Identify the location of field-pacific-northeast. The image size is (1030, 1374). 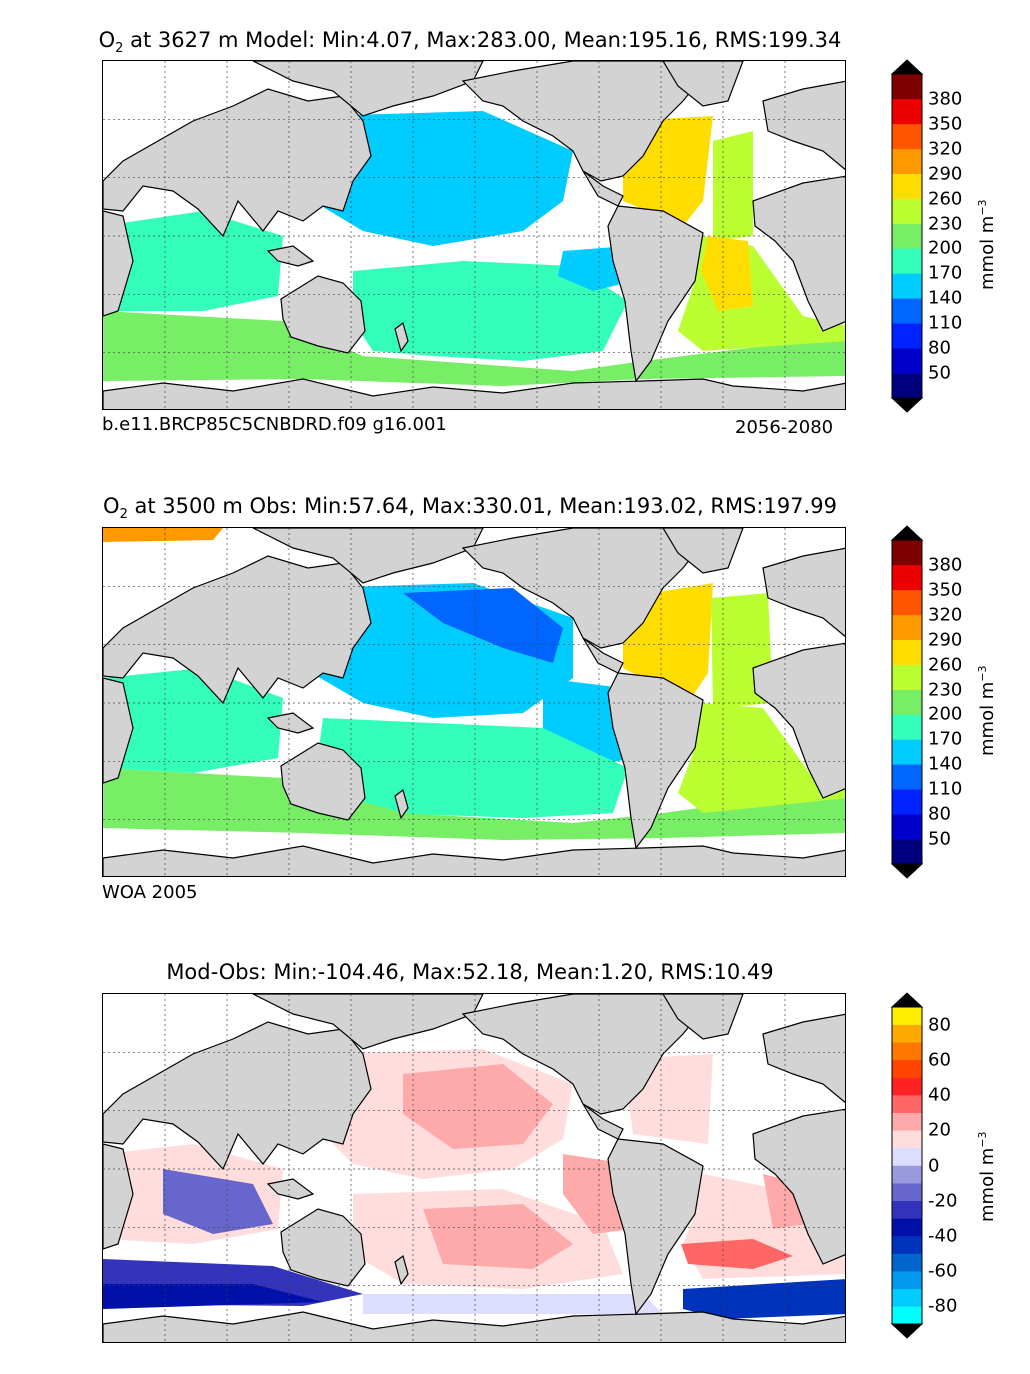
(483, 625).